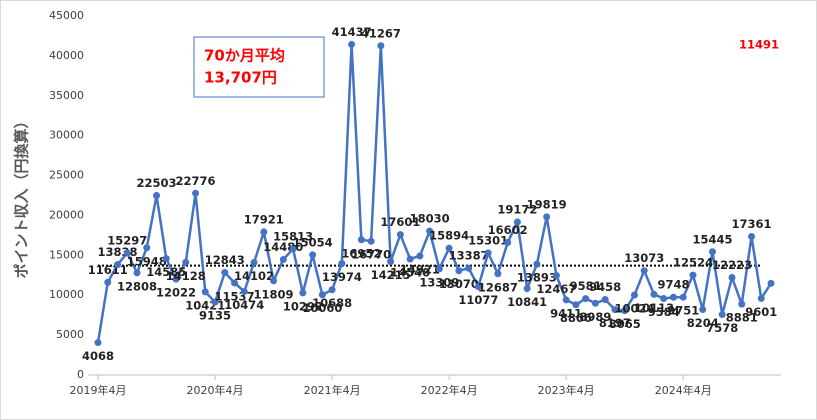 This screenshot has width=817, height=420. I want to click on data-label: 9748, so click(673, 285).